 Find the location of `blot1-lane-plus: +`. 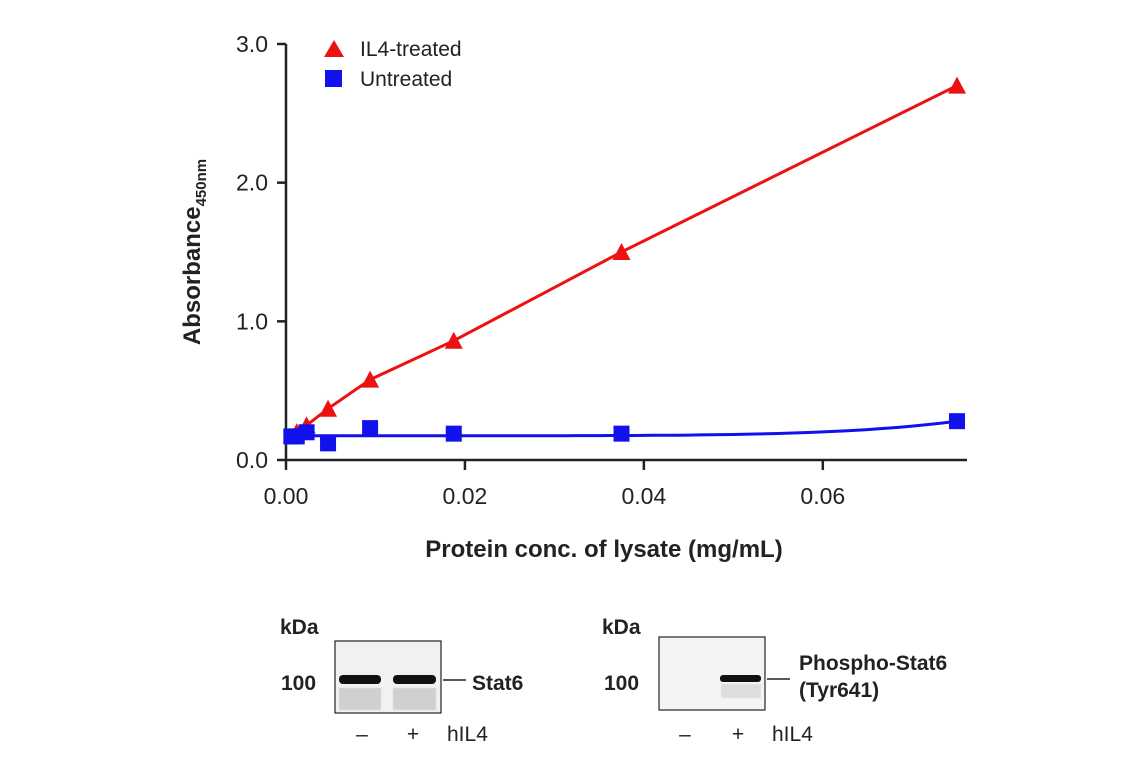

blot1-lane-plus: + is located at coordinates (413, 734).